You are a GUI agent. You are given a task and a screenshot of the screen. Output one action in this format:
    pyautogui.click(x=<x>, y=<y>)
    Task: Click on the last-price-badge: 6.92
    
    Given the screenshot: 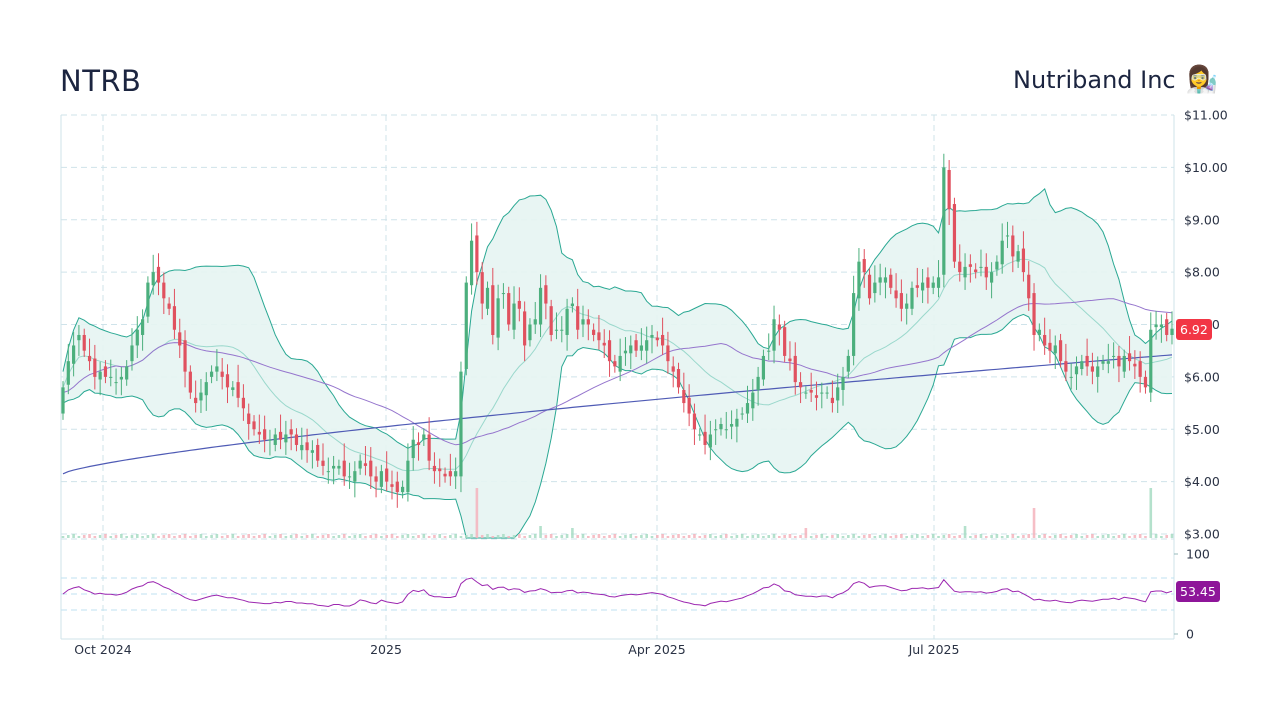 What is the action you would take?
    pyautogui.click(x=1194, y=329)
    